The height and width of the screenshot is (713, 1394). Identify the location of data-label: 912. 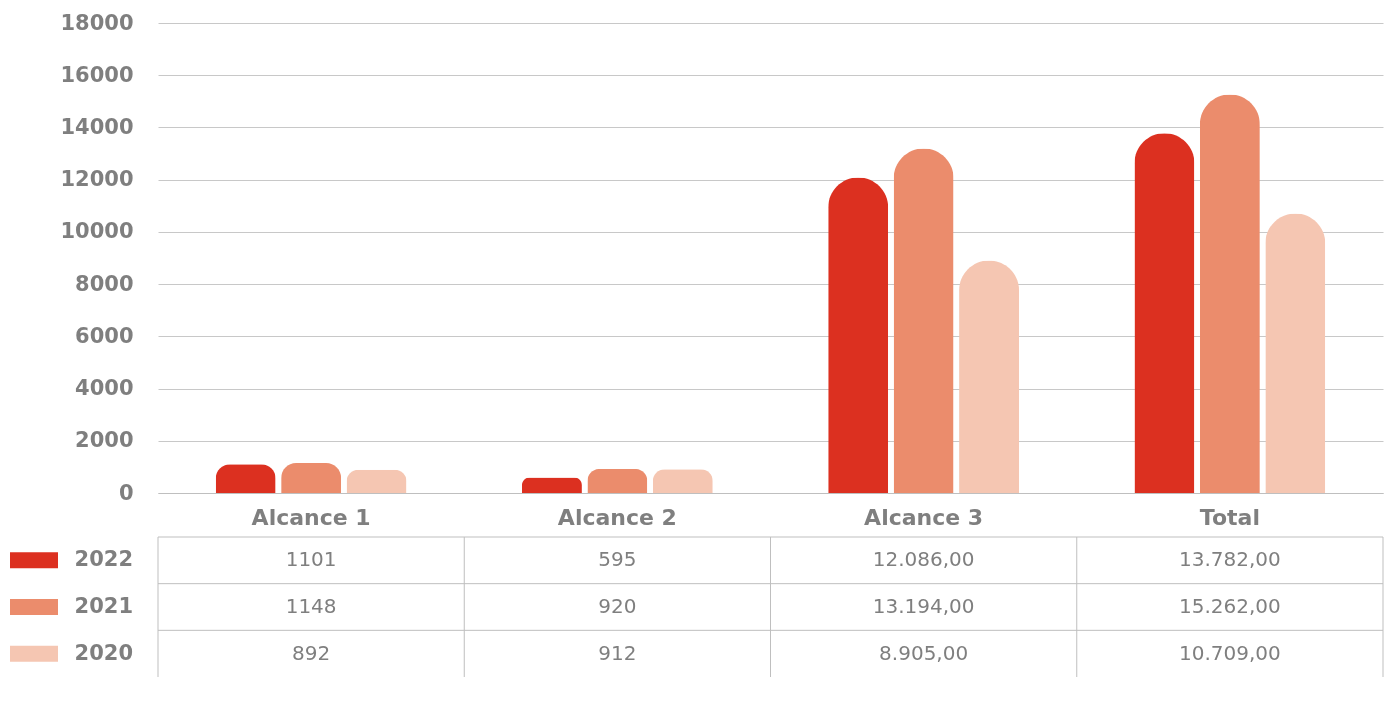
(617, 652).